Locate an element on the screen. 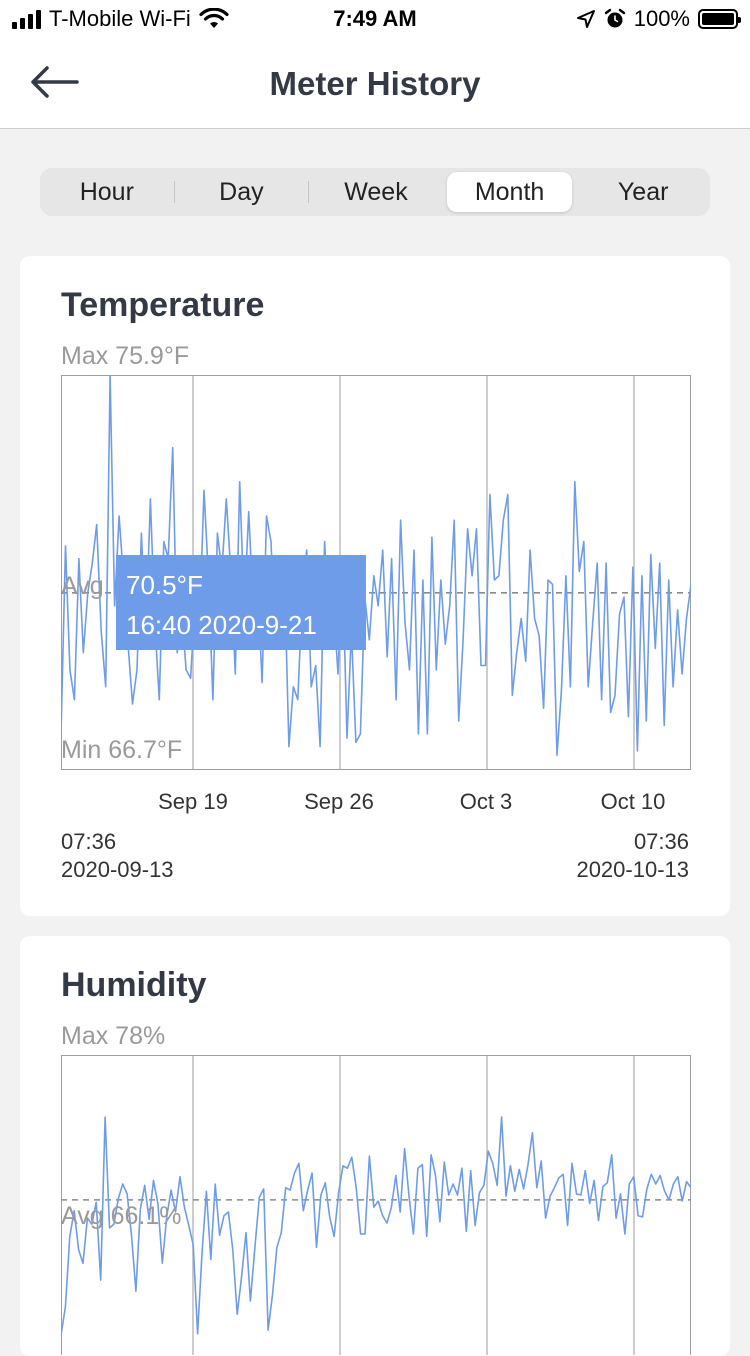 This screenshot has height=1356, width=750. segment-hour-label: Hour is located at coordinates (106, 191).